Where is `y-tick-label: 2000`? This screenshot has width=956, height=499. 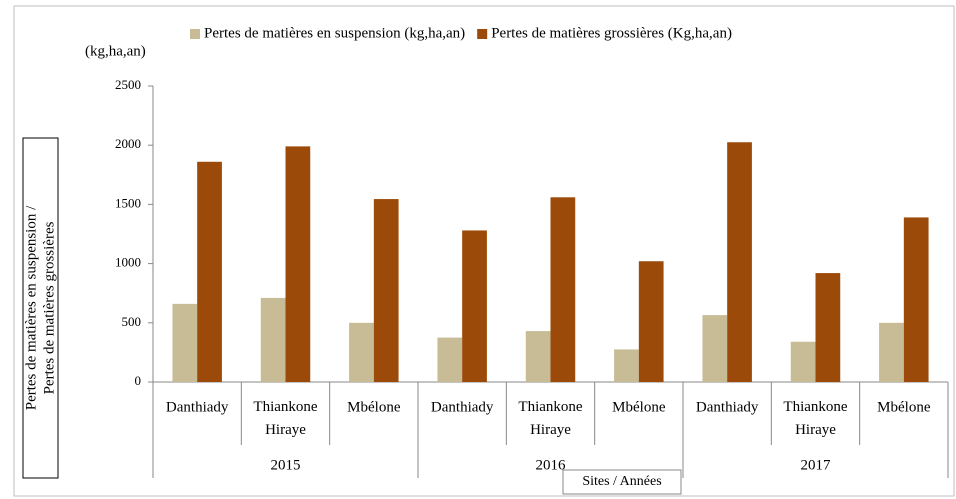
y-tick-label: 2000 is located at coordinates (128, 143).